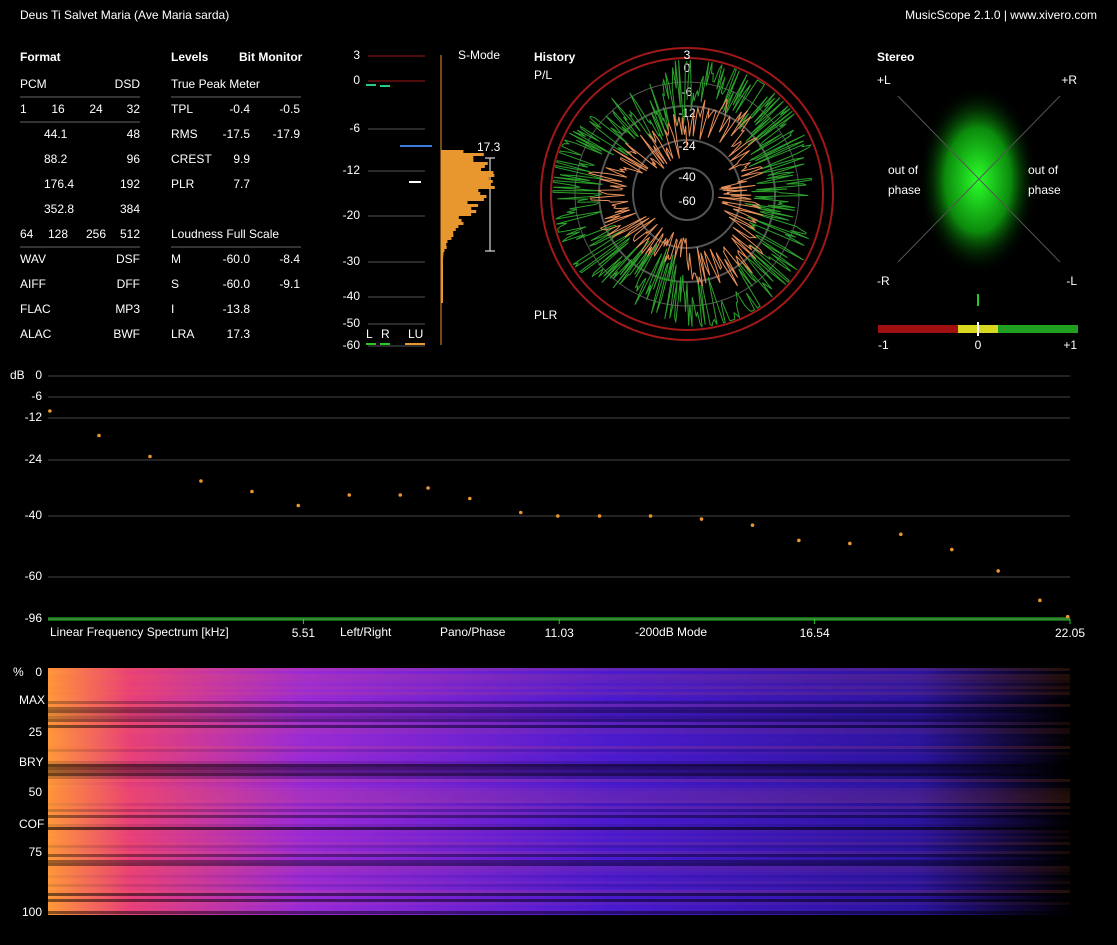 The height and width of the screenshot is (945, 1117). Describe the element at coordinates (58, 109) in the screenshot. I see `format-option: 16` at that location.